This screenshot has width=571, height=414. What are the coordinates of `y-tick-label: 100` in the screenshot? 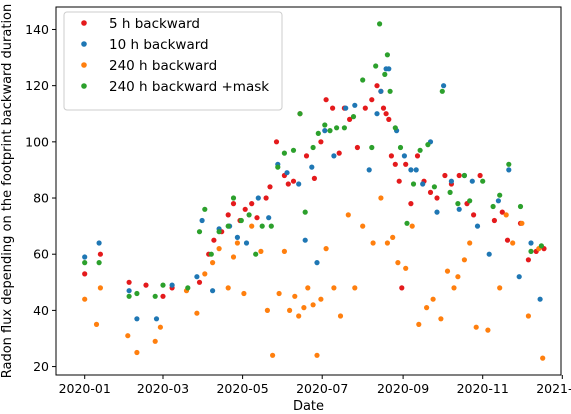 It's located at (37, 141).